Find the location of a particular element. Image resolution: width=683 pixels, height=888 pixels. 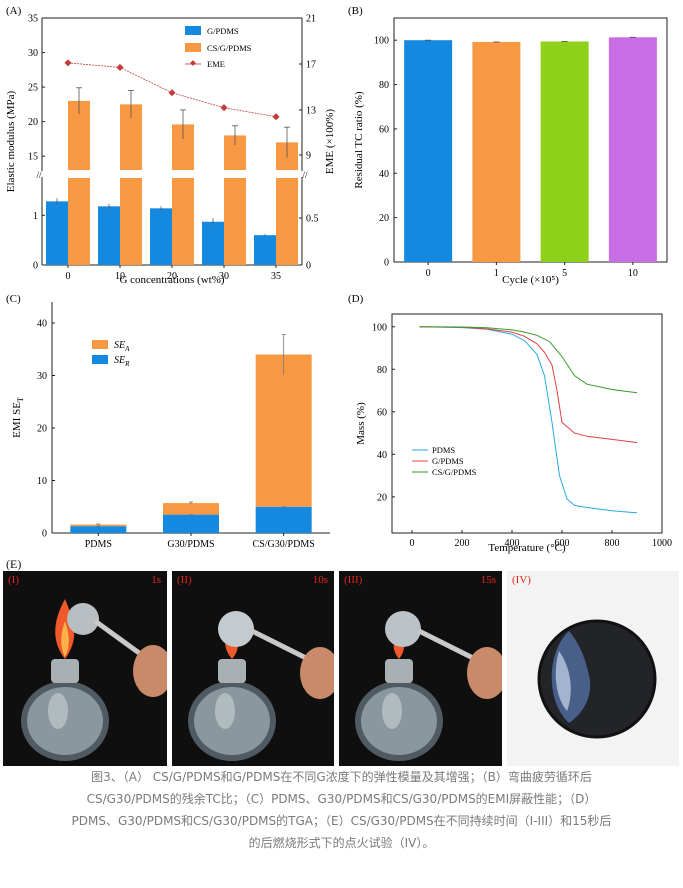

y-tick-label-right: 9 is located at coordinates (308, 156).